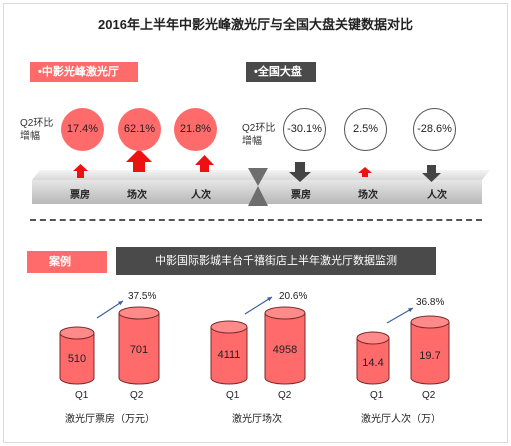 This screenshot has width=511, height=446. Describe the element at coordinates (401, 419) in the screenshot. I see `caption-admissions: 激光厅人次（万）` at that location.